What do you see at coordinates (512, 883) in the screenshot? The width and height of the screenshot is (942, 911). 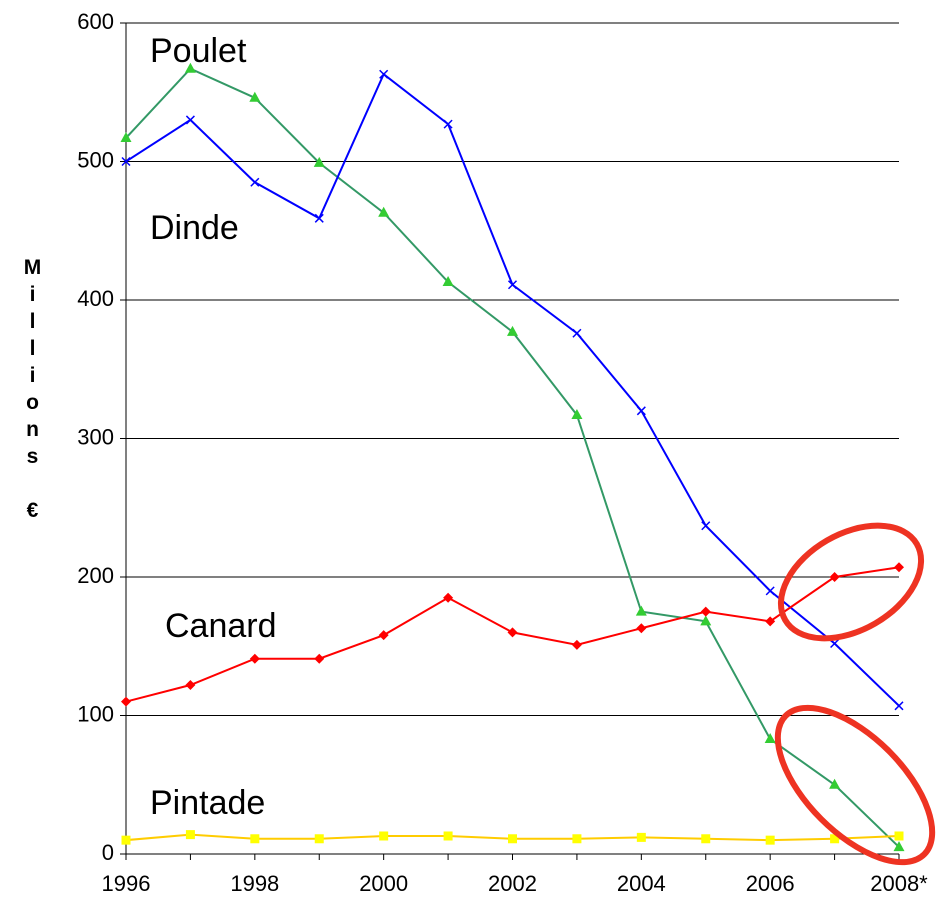 I see `x-tick-label: 2002` at bounding box center [512, 883].